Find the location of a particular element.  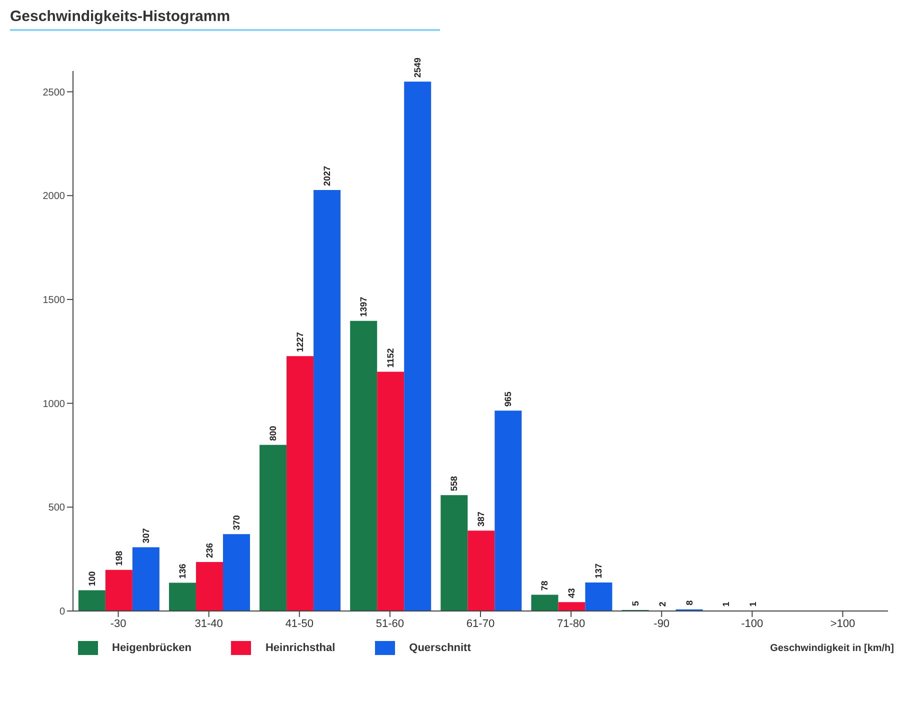

data-label: 198 is located at coordinates (119, 558).